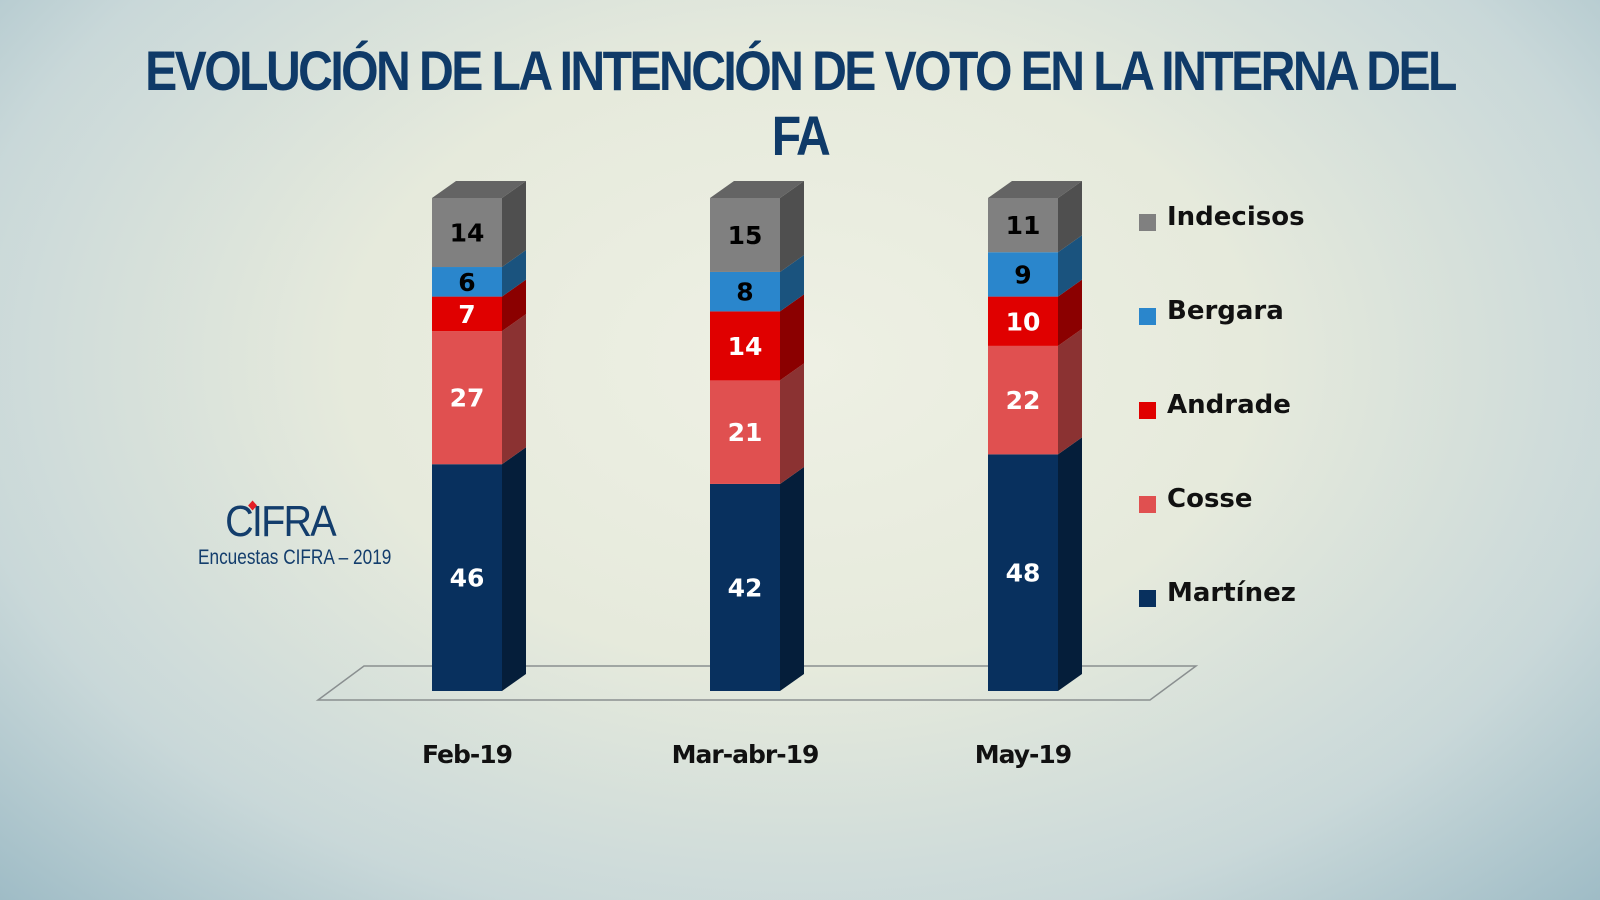 The width and height of the screenshot is (1600, 900). I want to click on cifra-logo: CIFRA Encuestas CIFRA – 2019, so click(286, 533).